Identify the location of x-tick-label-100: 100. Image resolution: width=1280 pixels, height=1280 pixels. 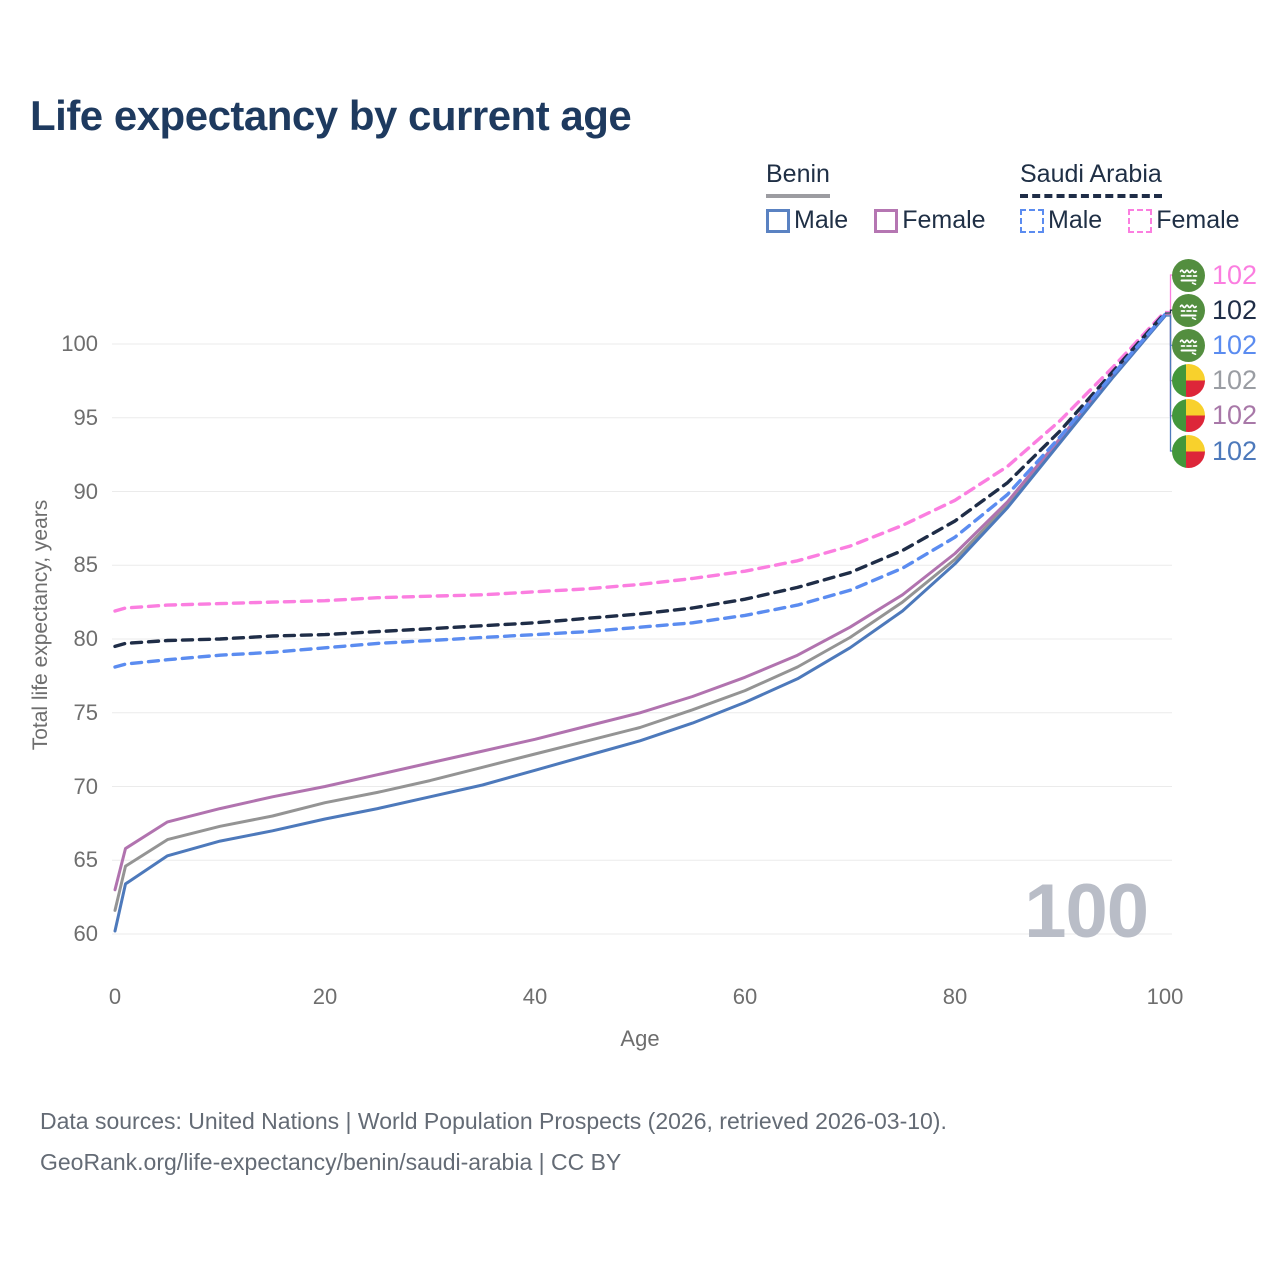
(1165, 996).